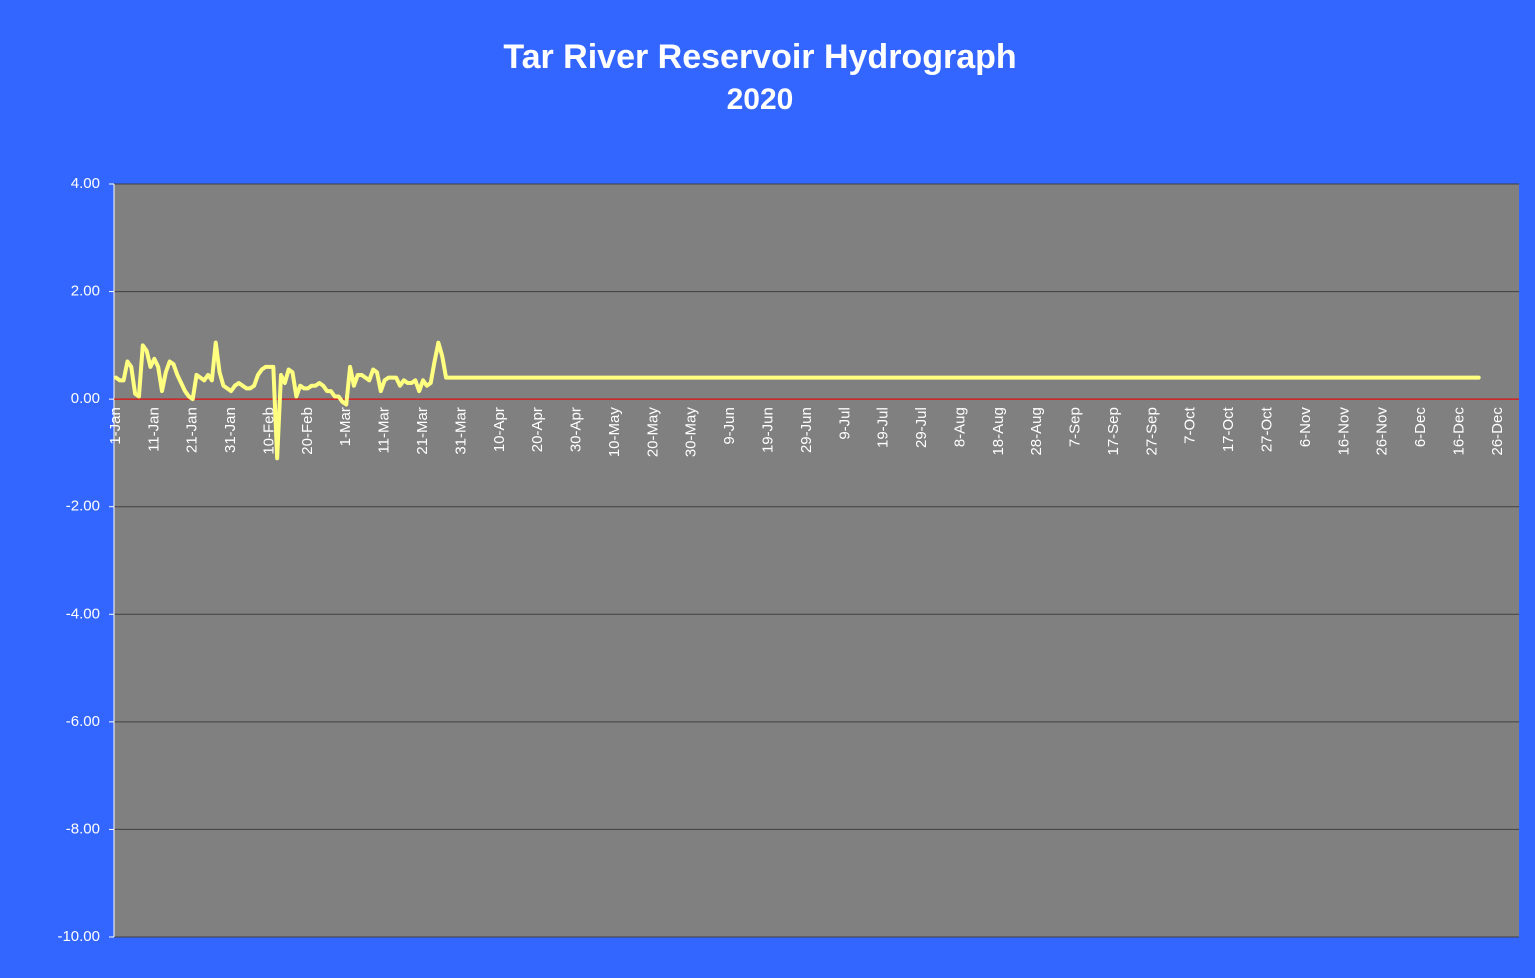 The width and height of the screenshot is (1535, 978). I want to click on x-tick-label: 7-Sep, so click(1075, 427).